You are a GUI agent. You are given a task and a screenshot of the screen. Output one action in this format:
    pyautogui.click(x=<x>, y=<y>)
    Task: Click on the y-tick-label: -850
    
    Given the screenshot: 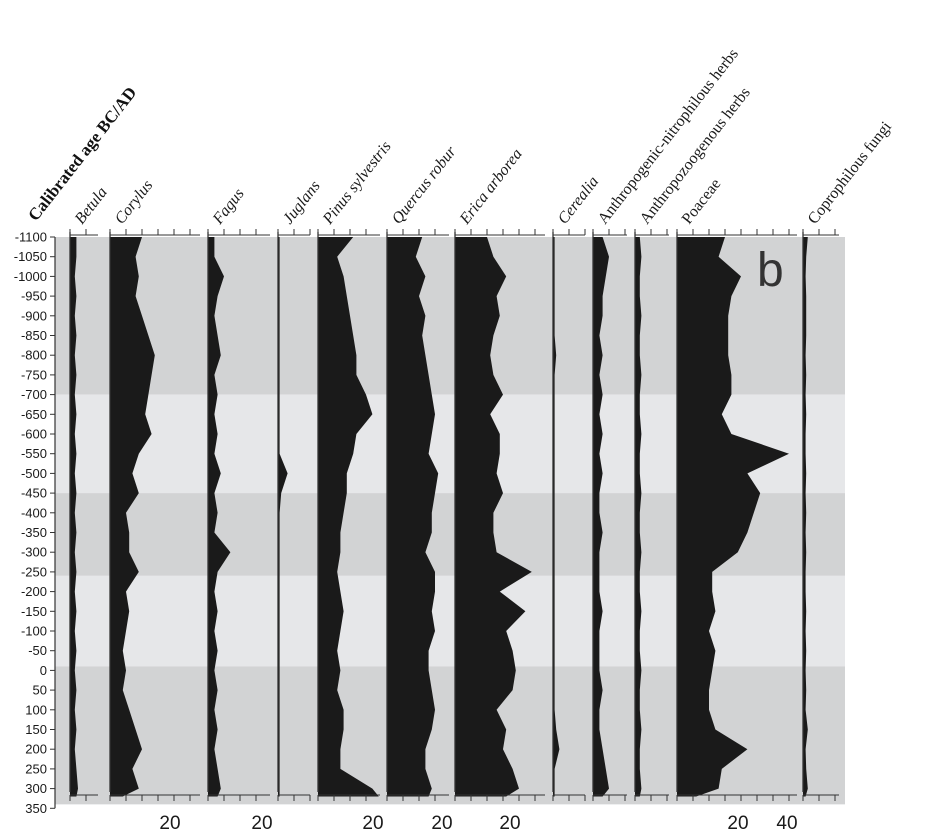 What is the action you would take?
    pyautogui.click(x=34, y=335)
    